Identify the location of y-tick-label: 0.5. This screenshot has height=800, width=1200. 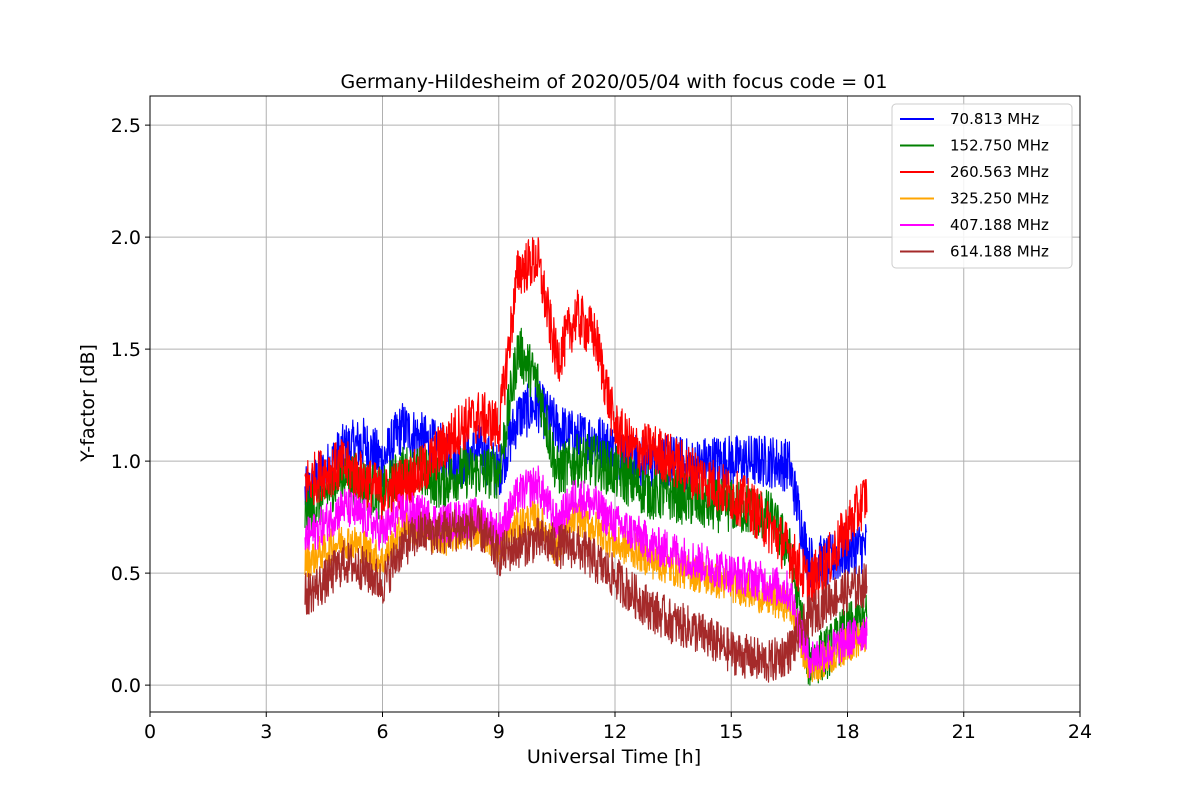
(126, 574).